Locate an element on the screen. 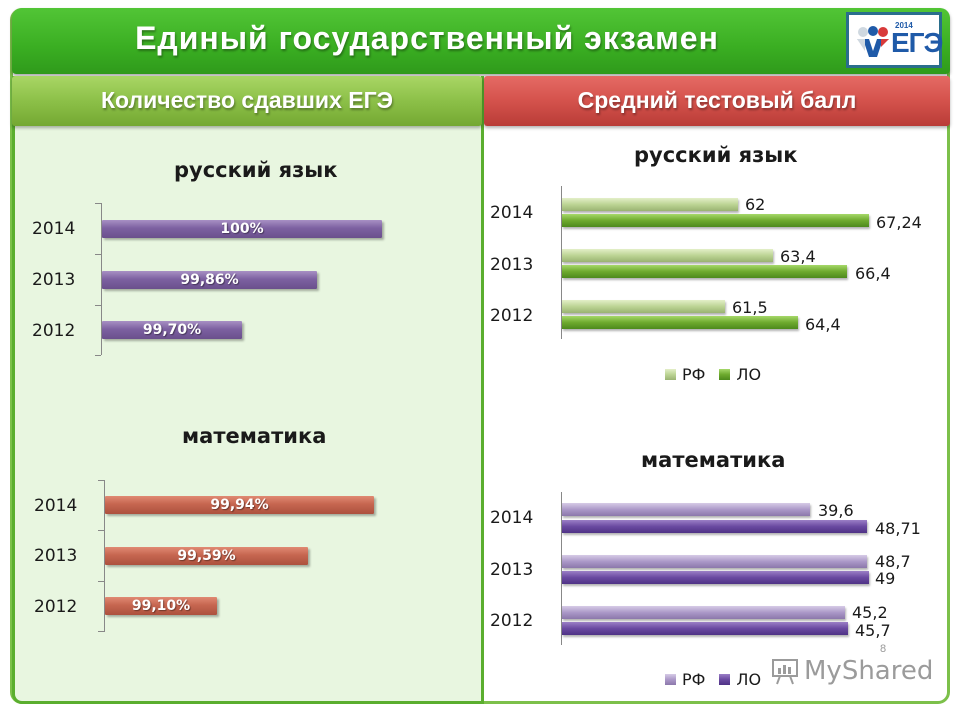 The width and height of the screenshot is (960, 720). right-panel-heading: Средний тестовый балл is located at coordinates (717, 101).